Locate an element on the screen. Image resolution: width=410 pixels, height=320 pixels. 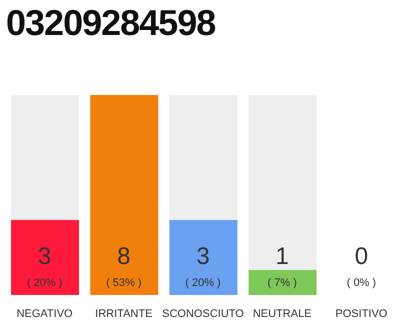
x-tick-label: NEGATIVO is located at coordinates (45, 314).